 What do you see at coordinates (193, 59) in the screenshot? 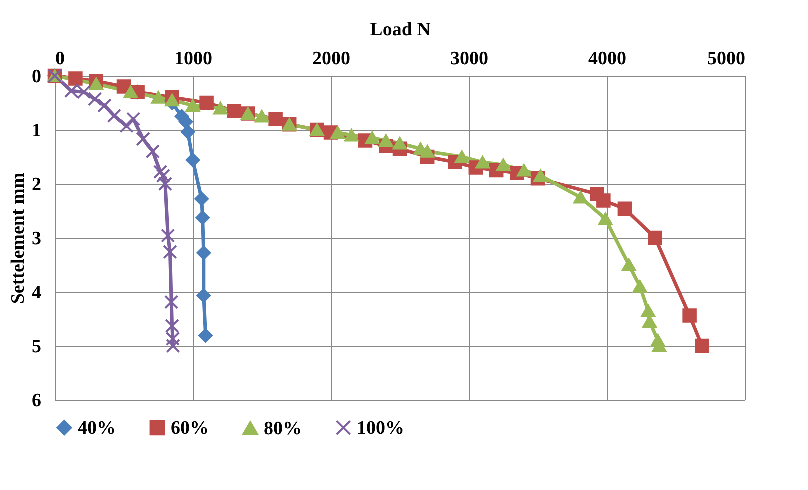
I see `x-tick-label: 1000` at bounding box center [193, 59].